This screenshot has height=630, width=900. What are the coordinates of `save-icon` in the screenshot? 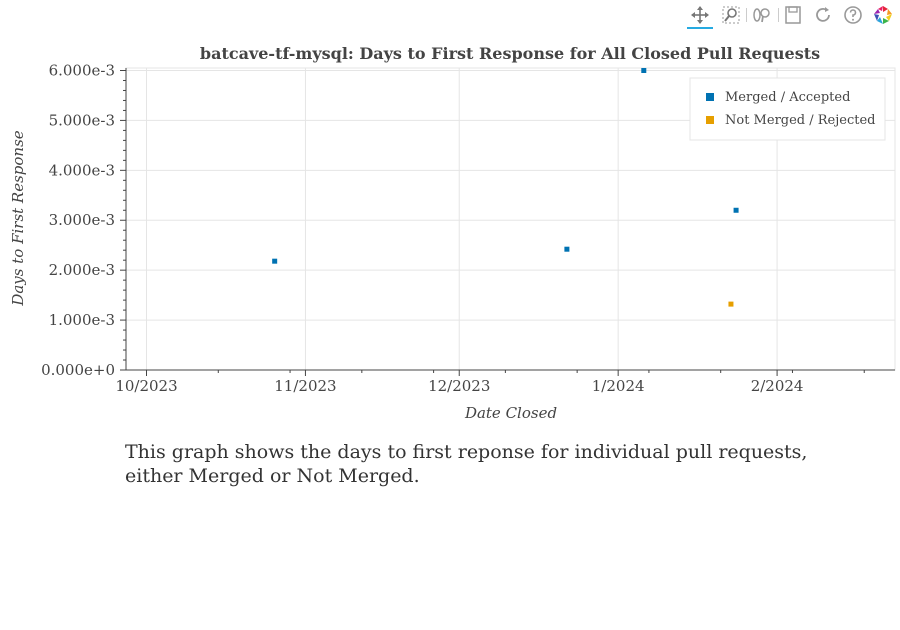 It's located at (793, 15).